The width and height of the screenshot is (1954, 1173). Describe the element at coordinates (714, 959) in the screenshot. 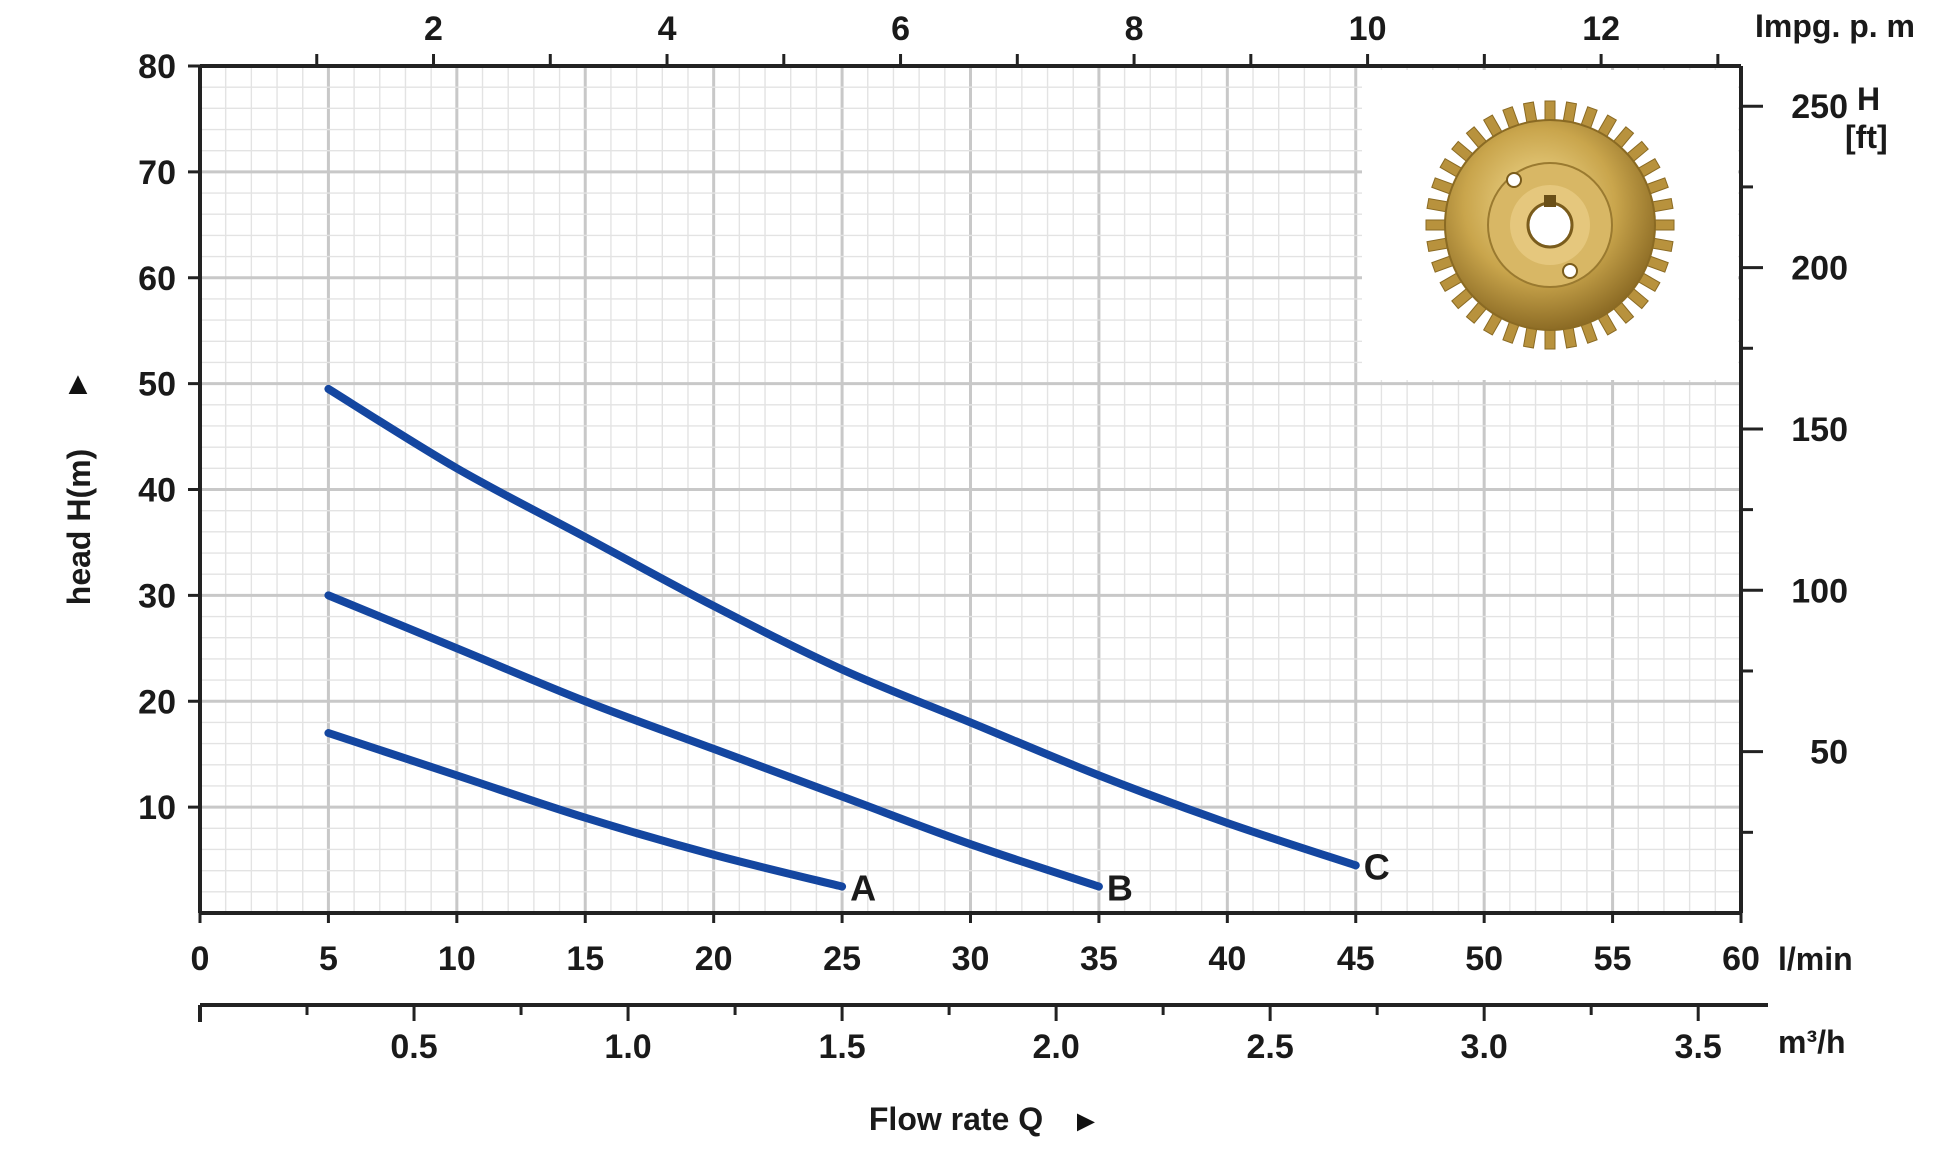

I see `x-tick-label: 20` at that location.